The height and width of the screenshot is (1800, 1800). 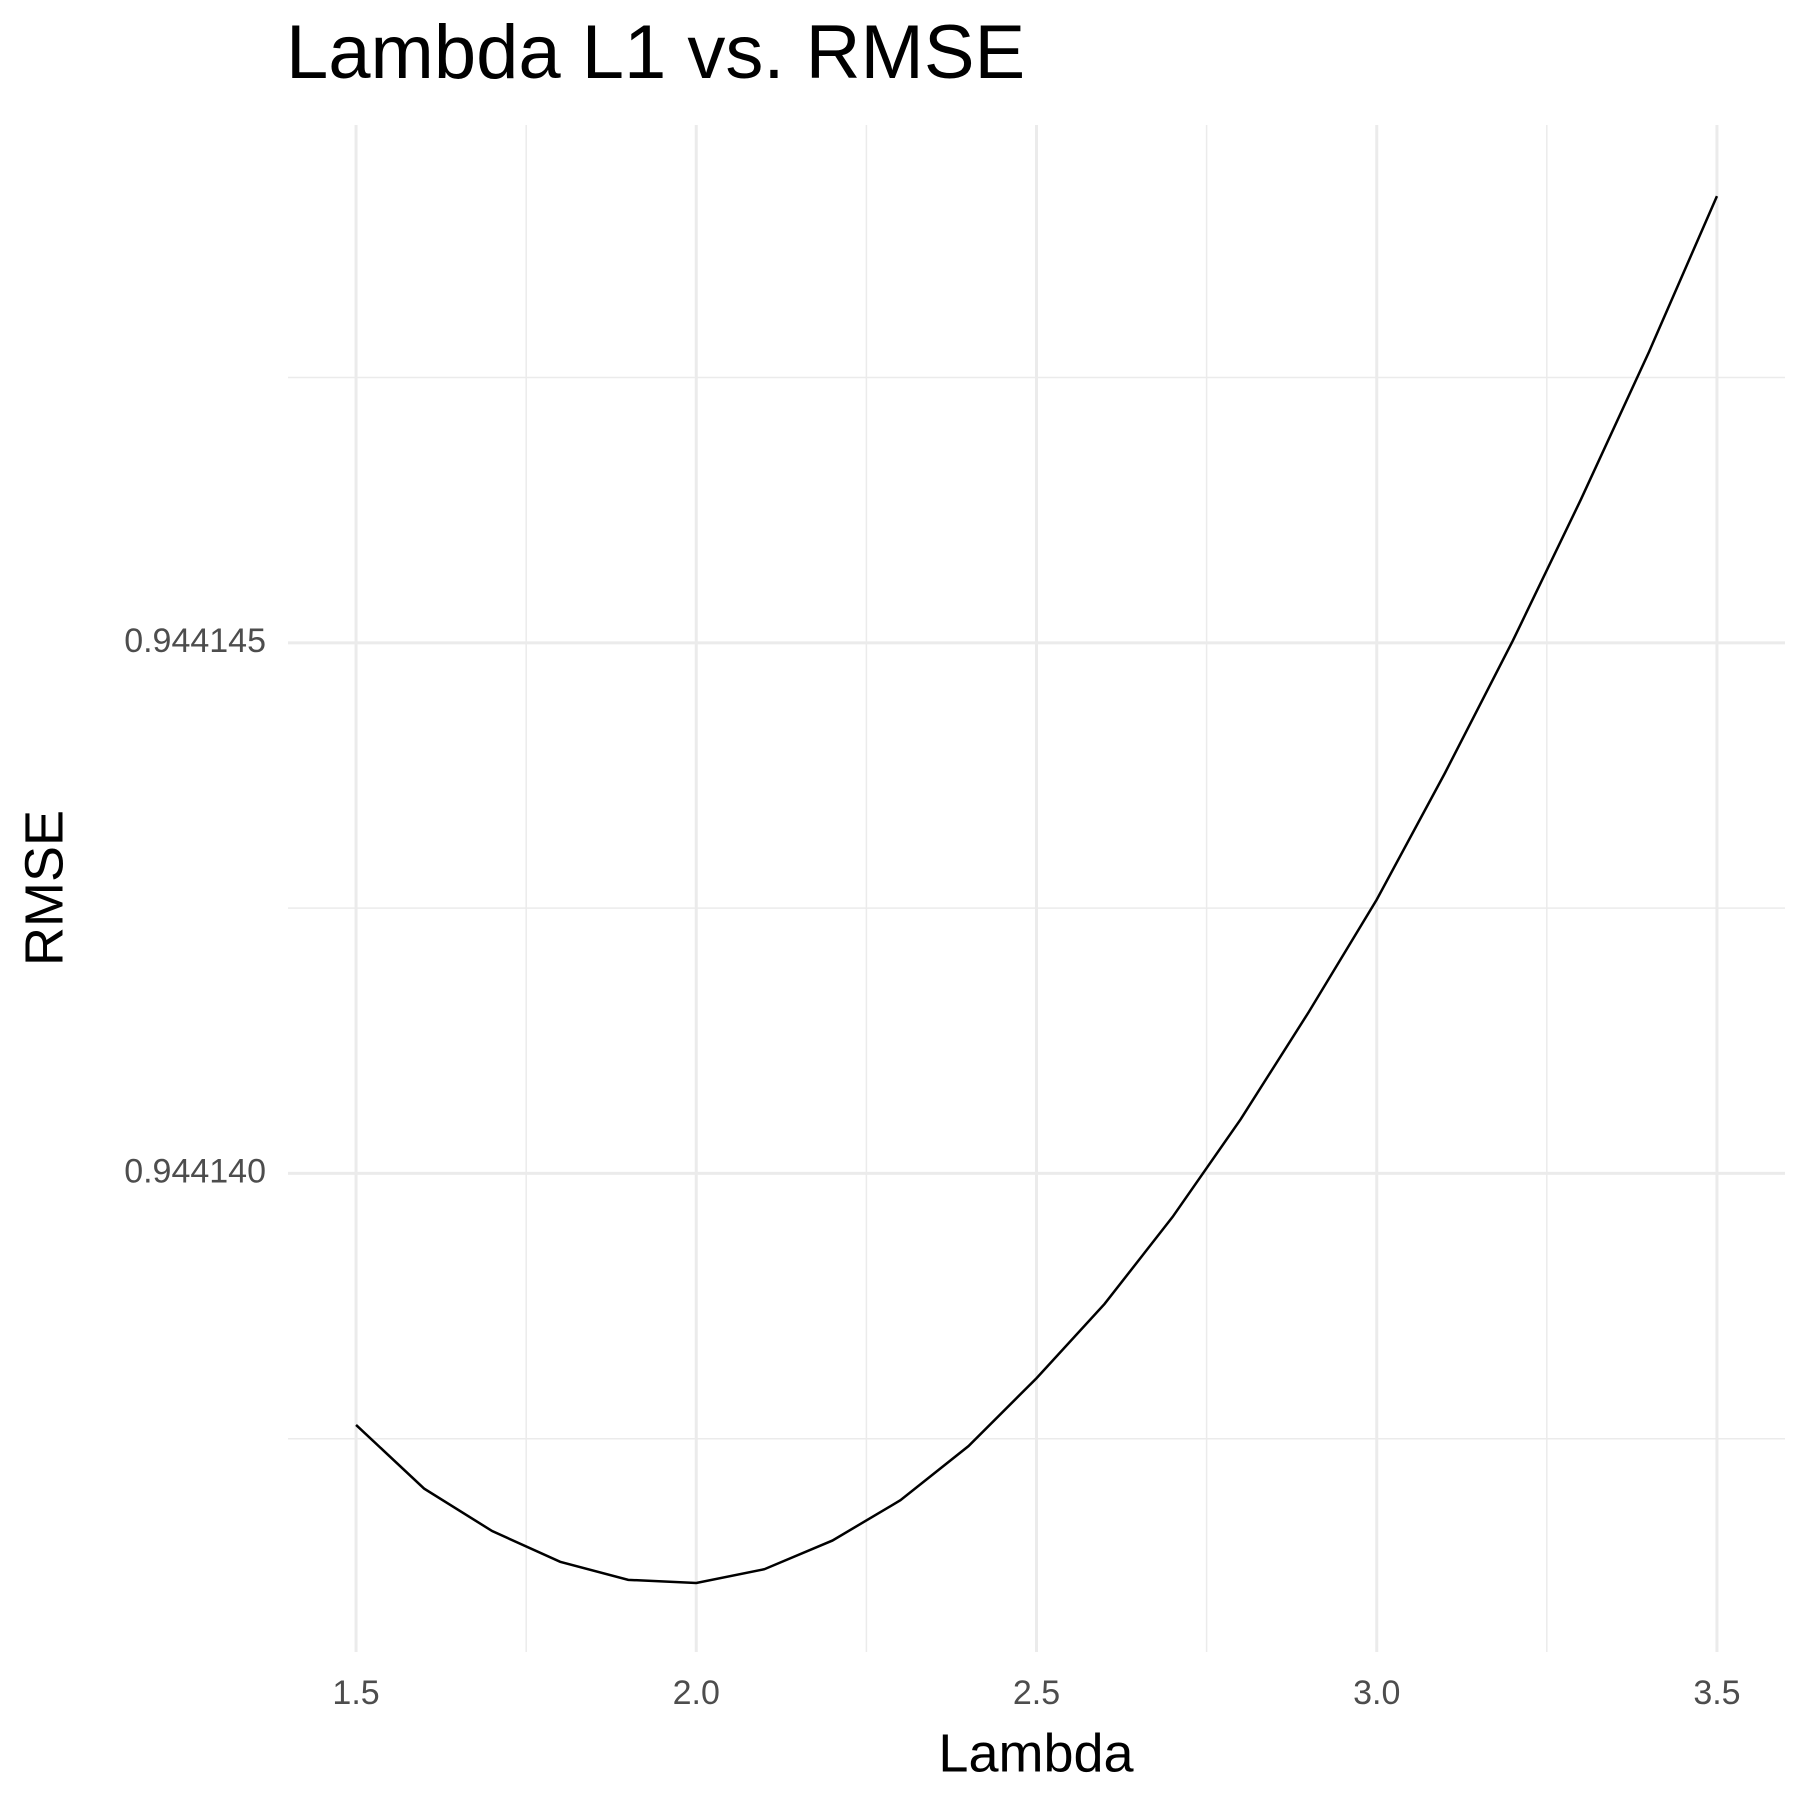 I want to click on x-tick-label: 3.0, so click(x=1376, y=1693).